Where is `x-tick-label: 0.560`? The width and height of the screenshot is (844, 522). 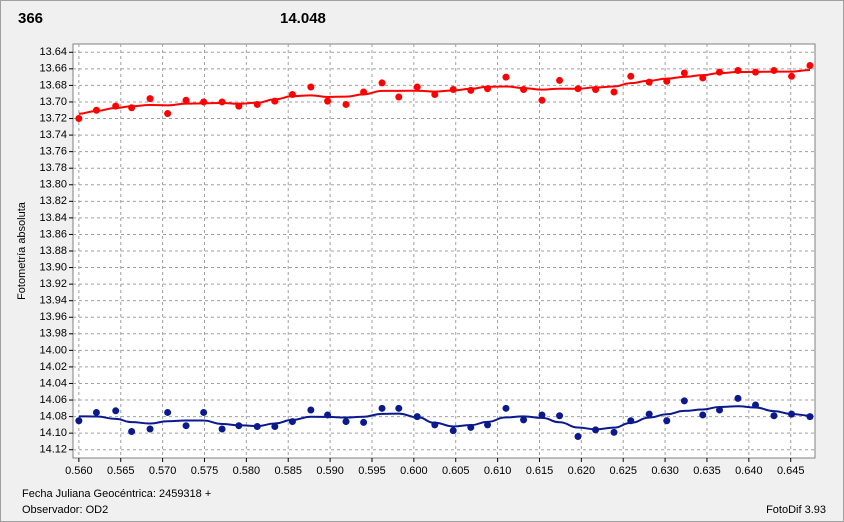
x-tick-label: 0.560 is located at coordinates (79, 471).